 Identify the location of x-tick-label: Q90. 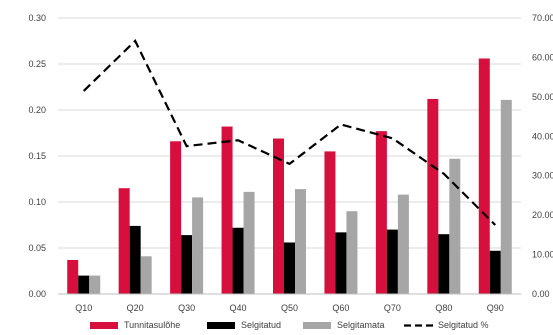
(495, 308).